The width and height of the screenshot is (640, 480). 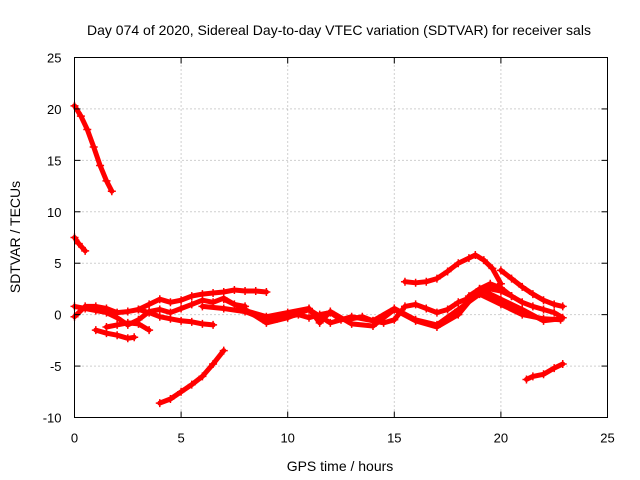 What do you see at coordinates (607, 438) in the screenshot?
I see `x-tick-label: 25` at bounding box center [607, 438].